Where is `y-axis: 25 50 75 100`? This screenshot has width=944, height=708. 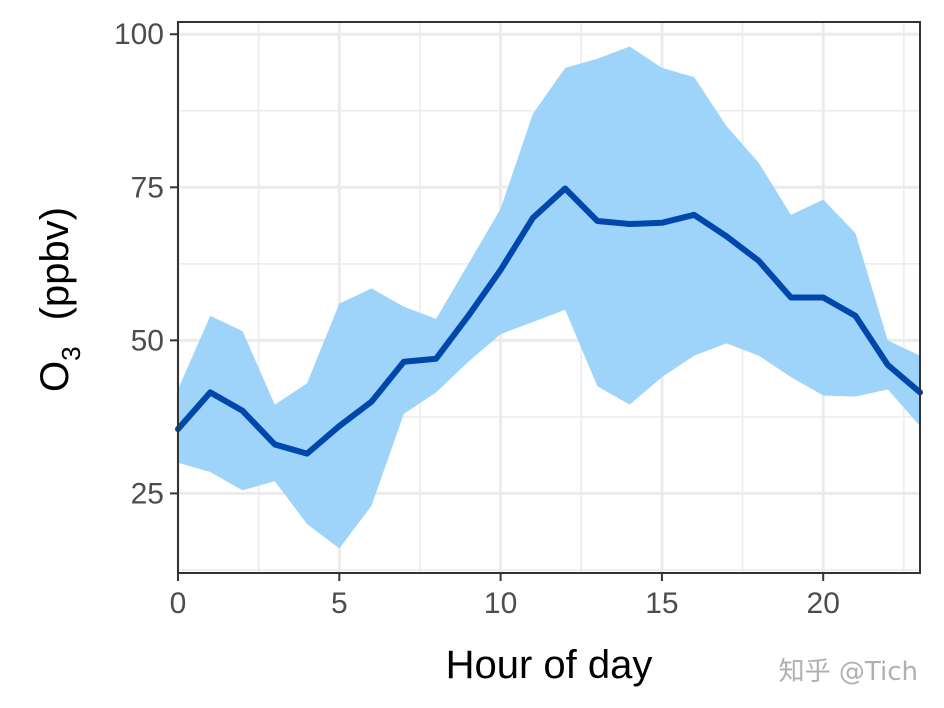
y-axis: 25 50 75 100 is located at coordinates (146, 264).